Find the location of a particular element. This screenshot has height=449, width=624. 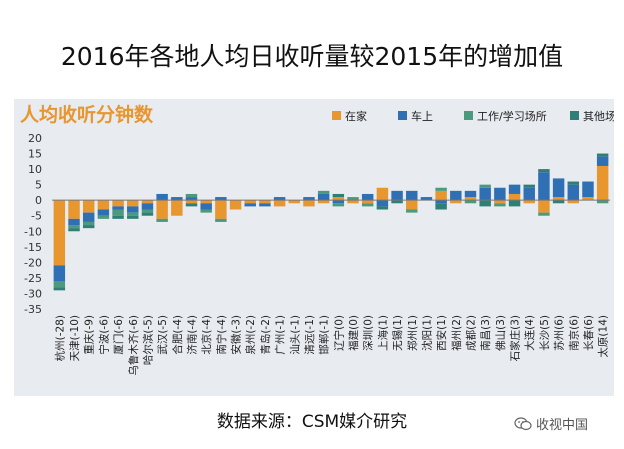

x-tick-label: 汕头(-1) is located at coordinates (295, 335).